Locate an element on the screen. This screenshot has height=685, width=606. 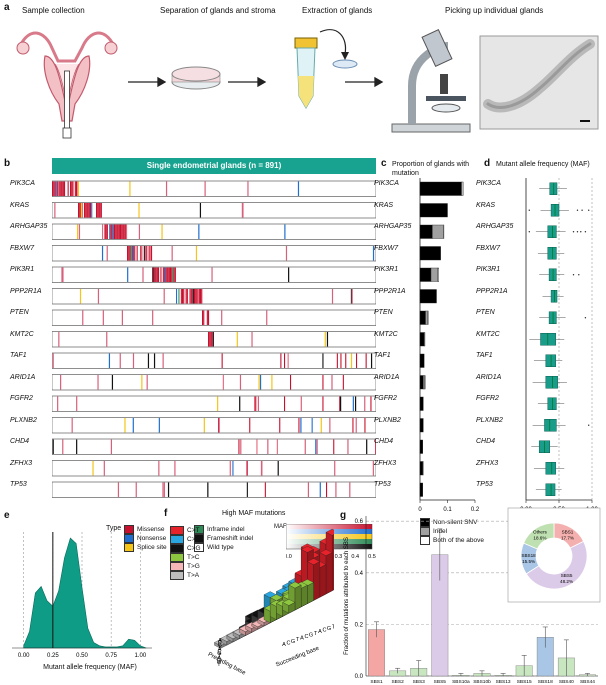
step-separation: Separation of glands and stroma is located at coordinates (218, 10).